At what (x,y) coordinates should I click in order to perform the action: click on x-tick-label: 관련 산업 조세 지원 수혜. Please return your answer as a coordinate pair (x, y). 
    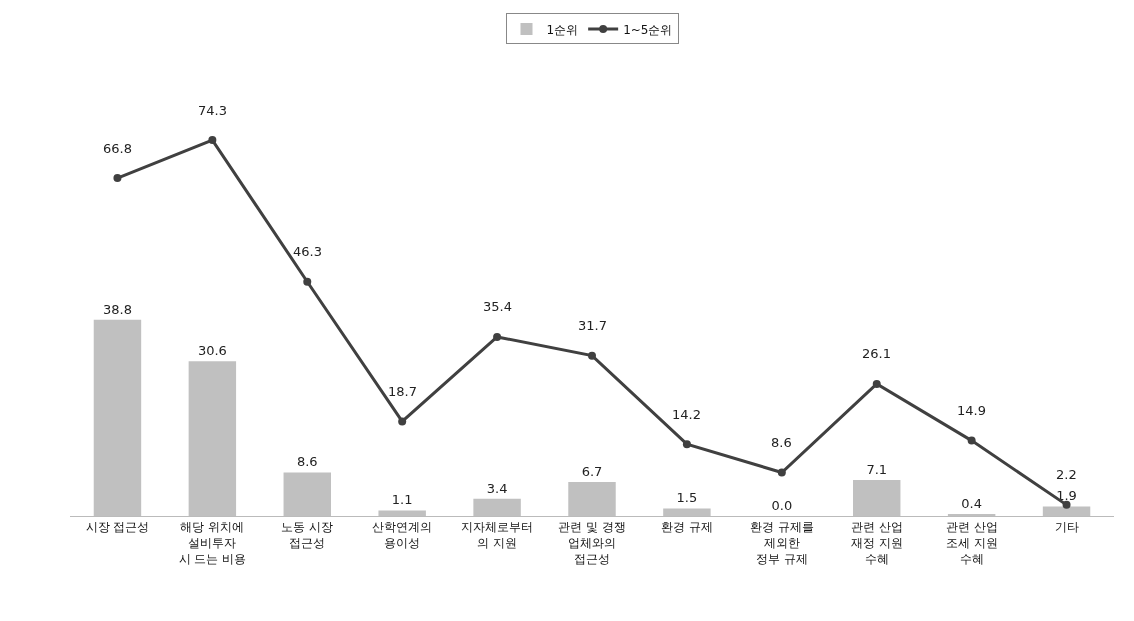
    Looking at the image, I should click on (971, 543).